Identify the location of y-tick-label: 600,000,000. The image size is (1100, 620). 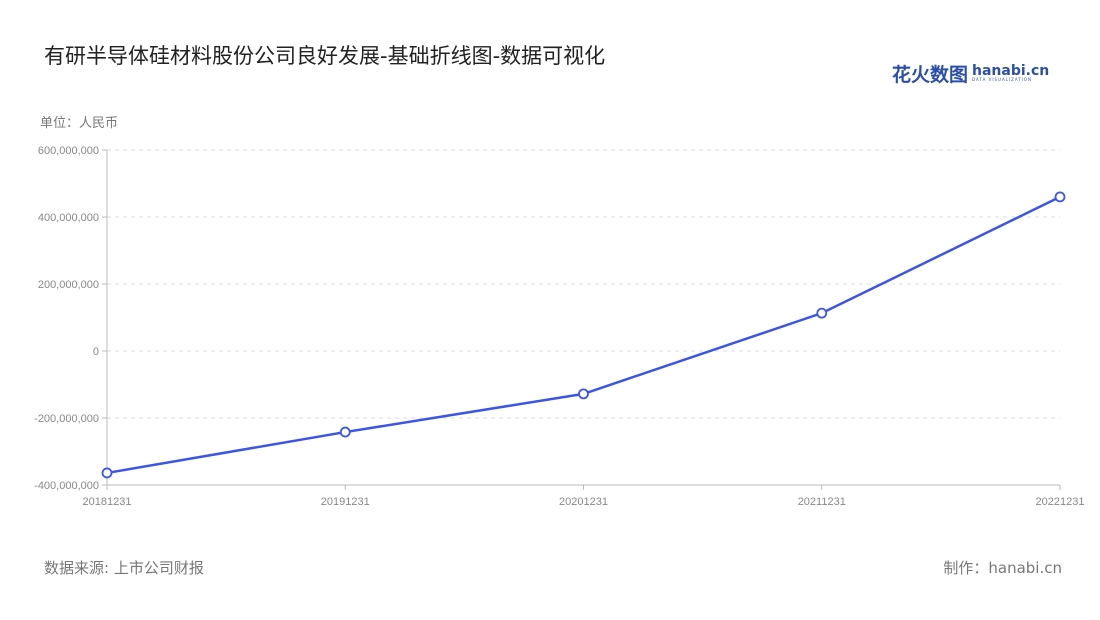
(68, 151).